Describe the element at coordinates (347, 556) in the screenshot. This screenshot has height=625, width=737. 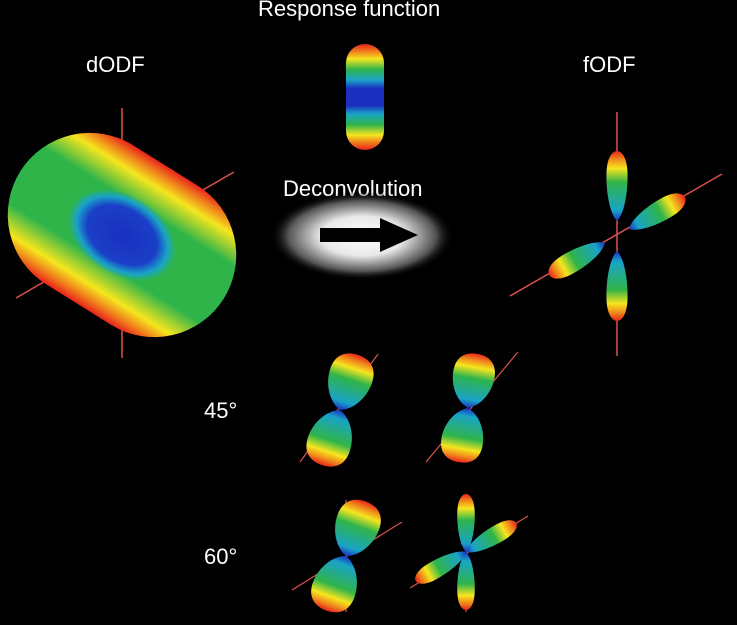
I see `angle-60-dodf-glyph` at that location.